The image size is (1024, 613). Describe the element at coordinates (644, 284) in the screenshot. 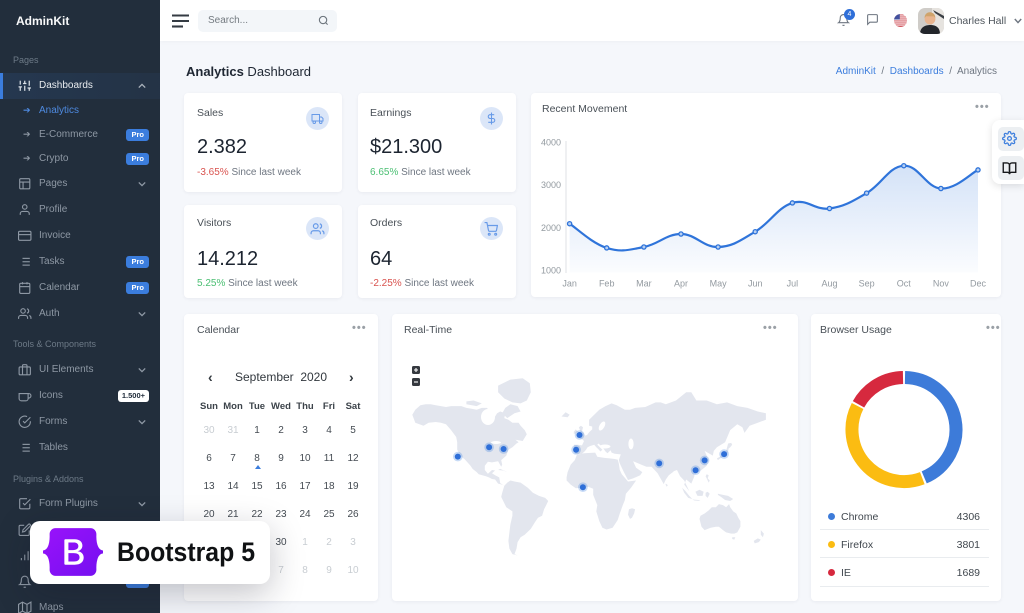

I see `svg-text: Mar` at that location.